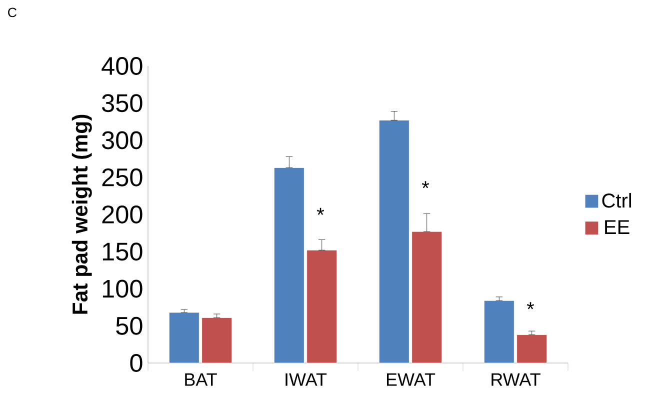  Describe the element at coordinates (136, 363) in the screenshot. I see `y-tick-label: 0` at that location.